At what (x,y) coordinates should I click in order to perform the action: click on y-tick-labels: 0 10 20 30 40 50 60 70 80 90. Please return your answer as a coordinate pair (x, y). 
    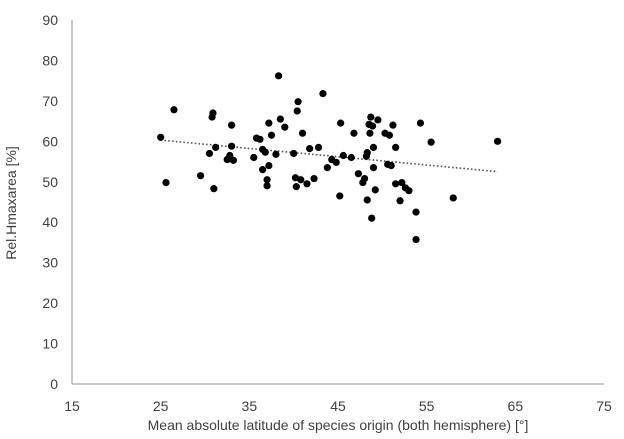
    Looking at the image, I should click on (50, 202).